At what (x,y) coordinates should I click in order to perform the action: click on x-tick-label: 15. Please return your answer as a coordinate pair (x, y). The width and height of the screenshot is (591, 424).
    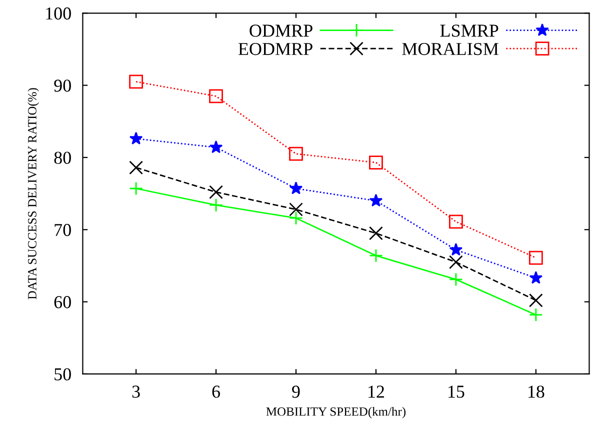
    Looking at the image, I should click on (456, 392).